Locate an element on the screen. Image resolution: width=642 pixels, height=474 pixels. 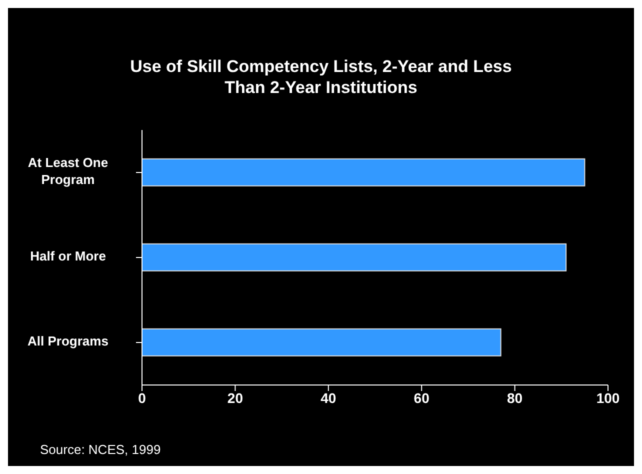
y-tick-label: All Programs is located at coordinates (68, 341).